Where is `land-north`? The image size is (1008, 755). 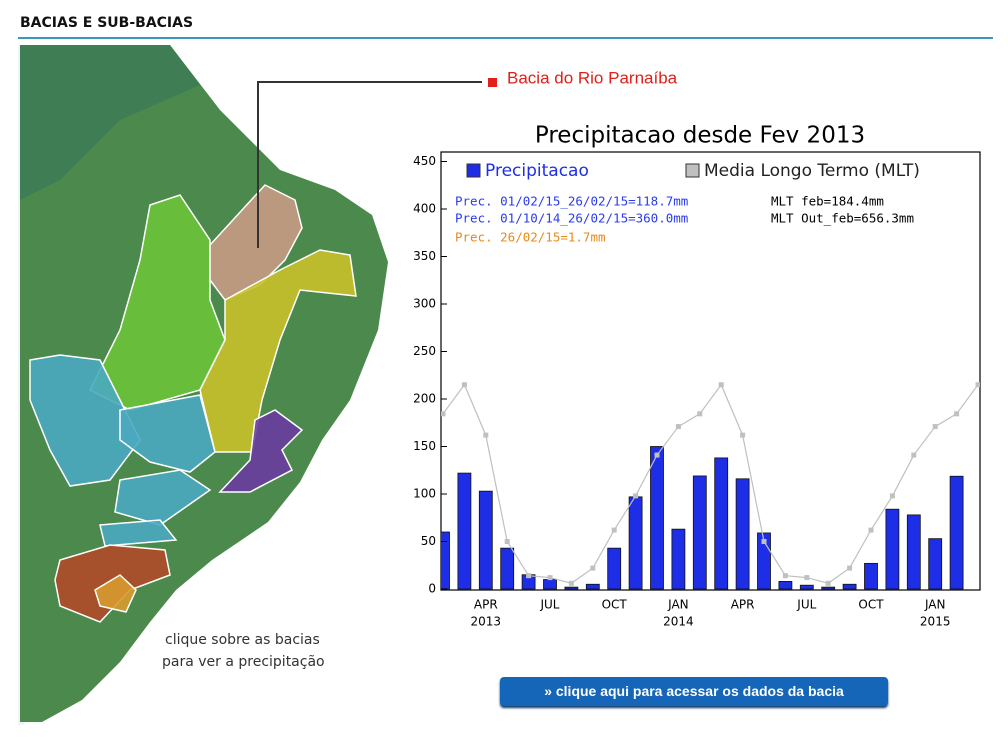
land-north is located at coordinates (110, 122).